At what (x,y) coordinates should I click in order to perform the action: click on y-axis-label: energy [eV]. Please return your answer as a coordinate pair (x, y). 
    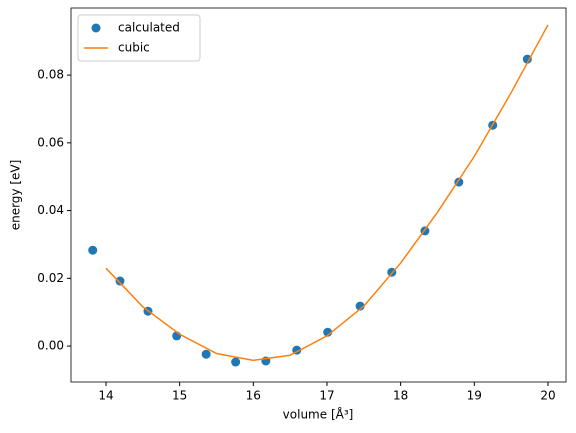
    Looking at the image, I should click on (16, 195).